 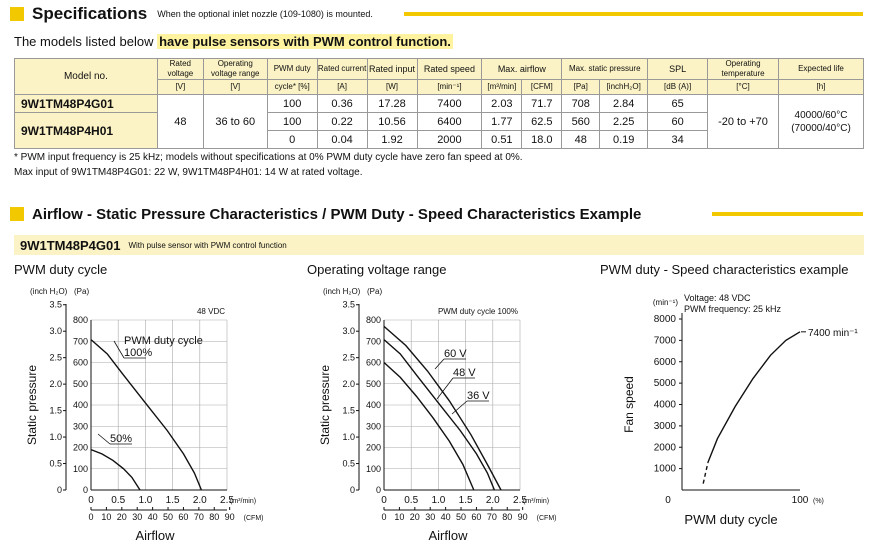 What do you see at coordinates (373, 469) in the screenshot?
I see `y-tick-label-pa: 100` at bounding box center [373, 469].